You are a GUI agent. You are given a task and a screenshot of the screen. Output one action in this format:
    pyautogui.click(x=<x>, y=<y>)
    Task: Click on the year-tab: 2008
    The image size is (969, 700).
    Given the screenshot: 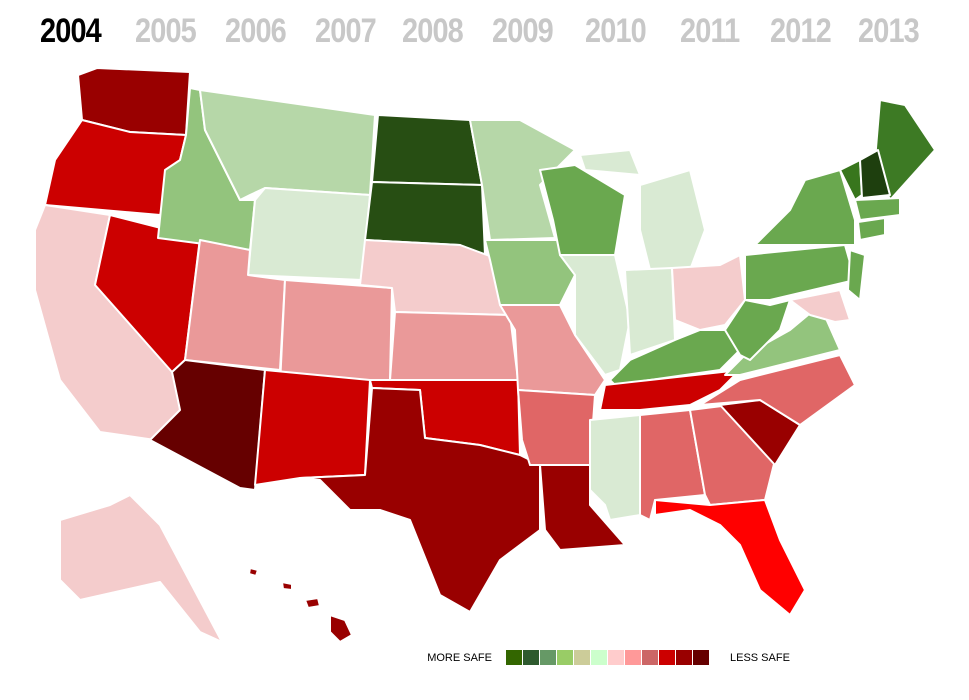 What is the action you would take?
    pyautogui.click(x=433, y=31)
    